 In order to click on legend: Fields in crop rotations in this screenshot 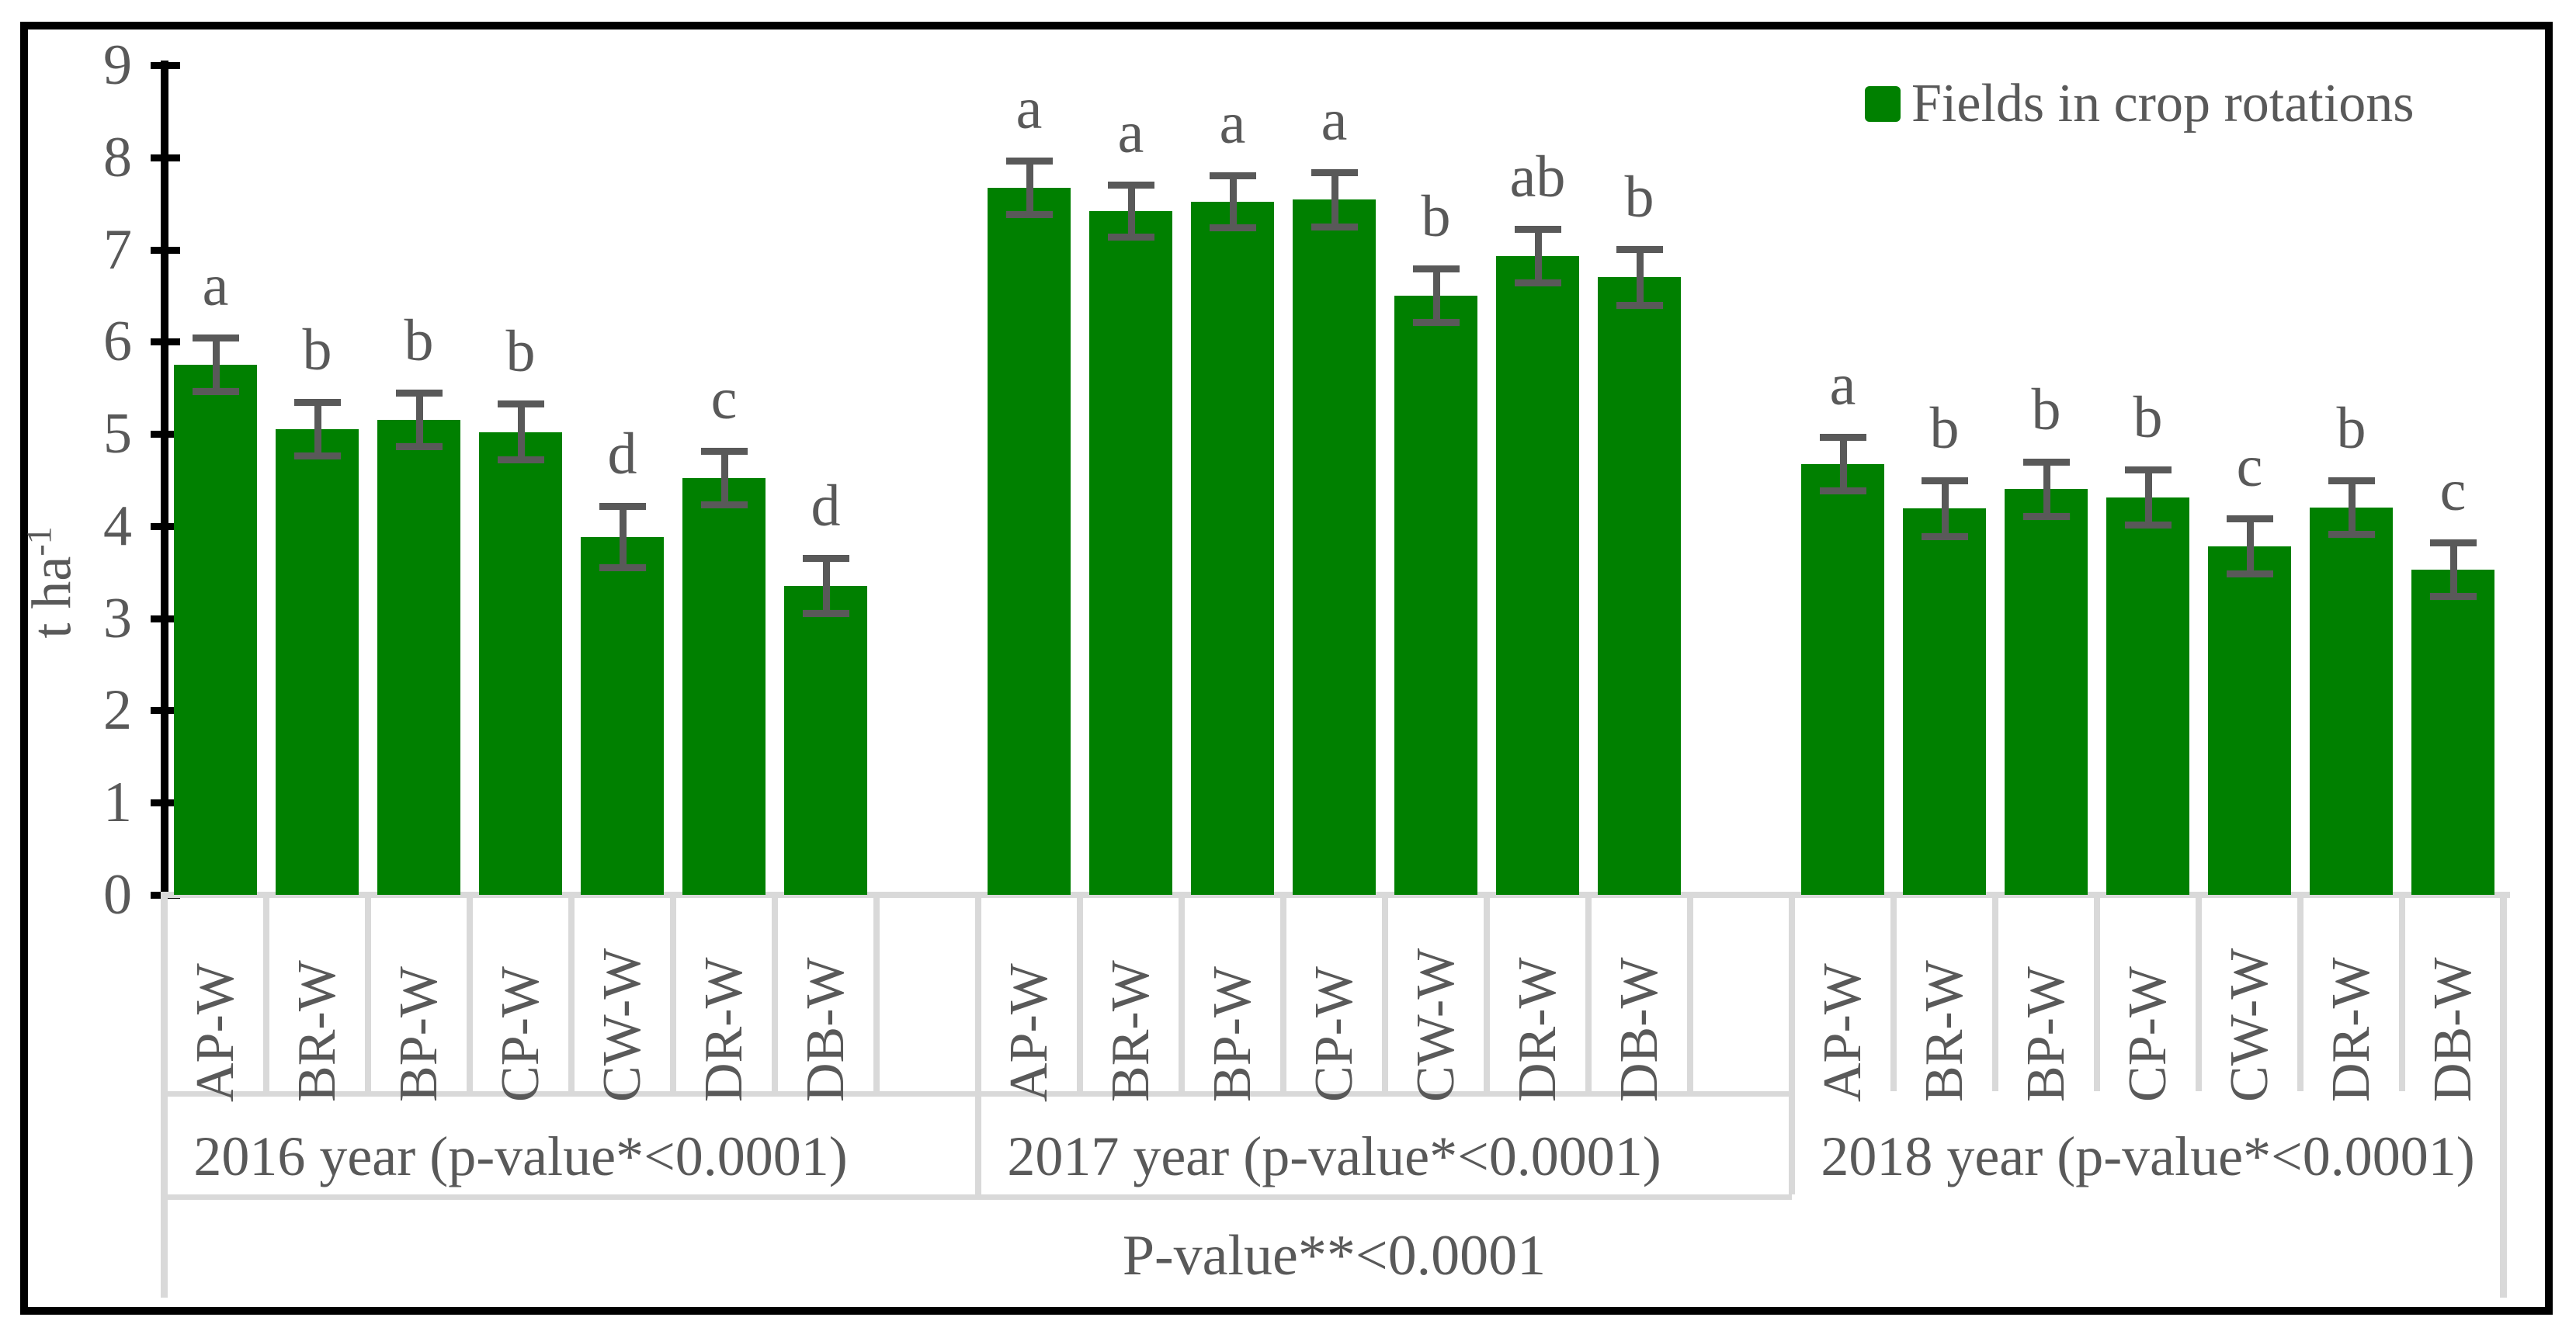, I will do `click(2139, 104)`.